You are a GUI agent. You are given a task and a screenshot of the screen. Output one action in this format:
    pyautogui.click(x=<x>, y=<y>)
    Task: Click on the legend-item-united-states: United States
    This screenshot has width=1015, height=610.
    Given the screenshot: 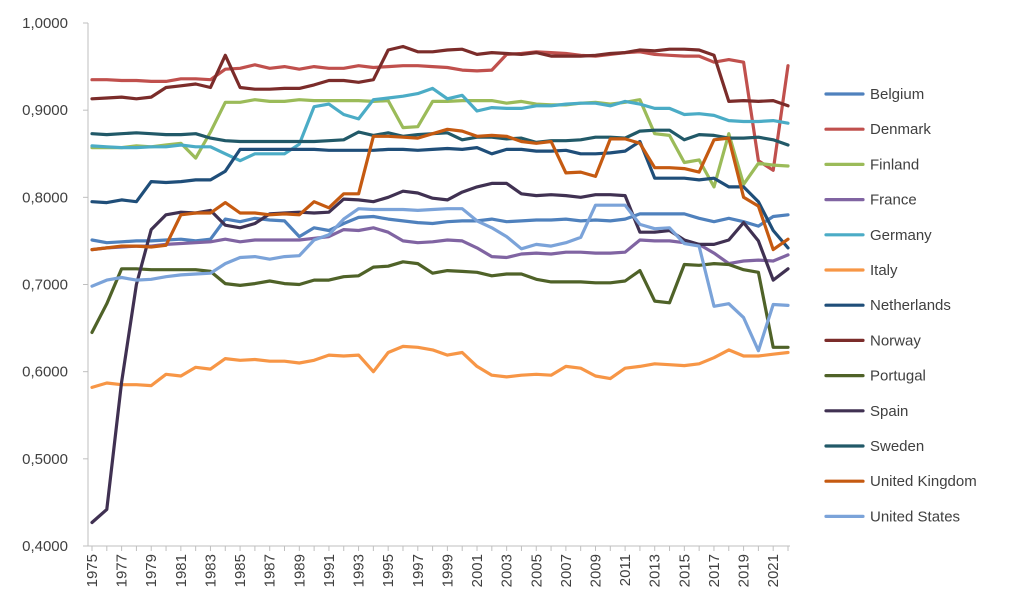 What is the action you would take?
    pyautogui.click(x=892, y=516)
    